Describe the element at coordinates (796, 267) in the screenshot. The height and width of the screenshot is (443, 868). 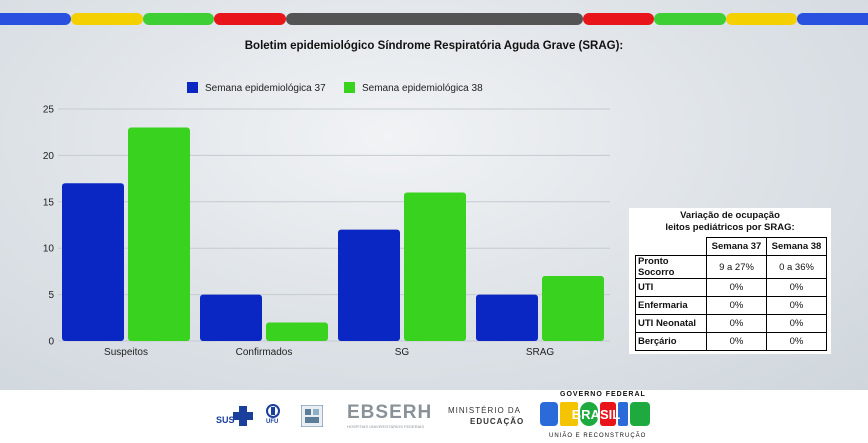
I see `cell-week-38: 0 a 36%` at that location.